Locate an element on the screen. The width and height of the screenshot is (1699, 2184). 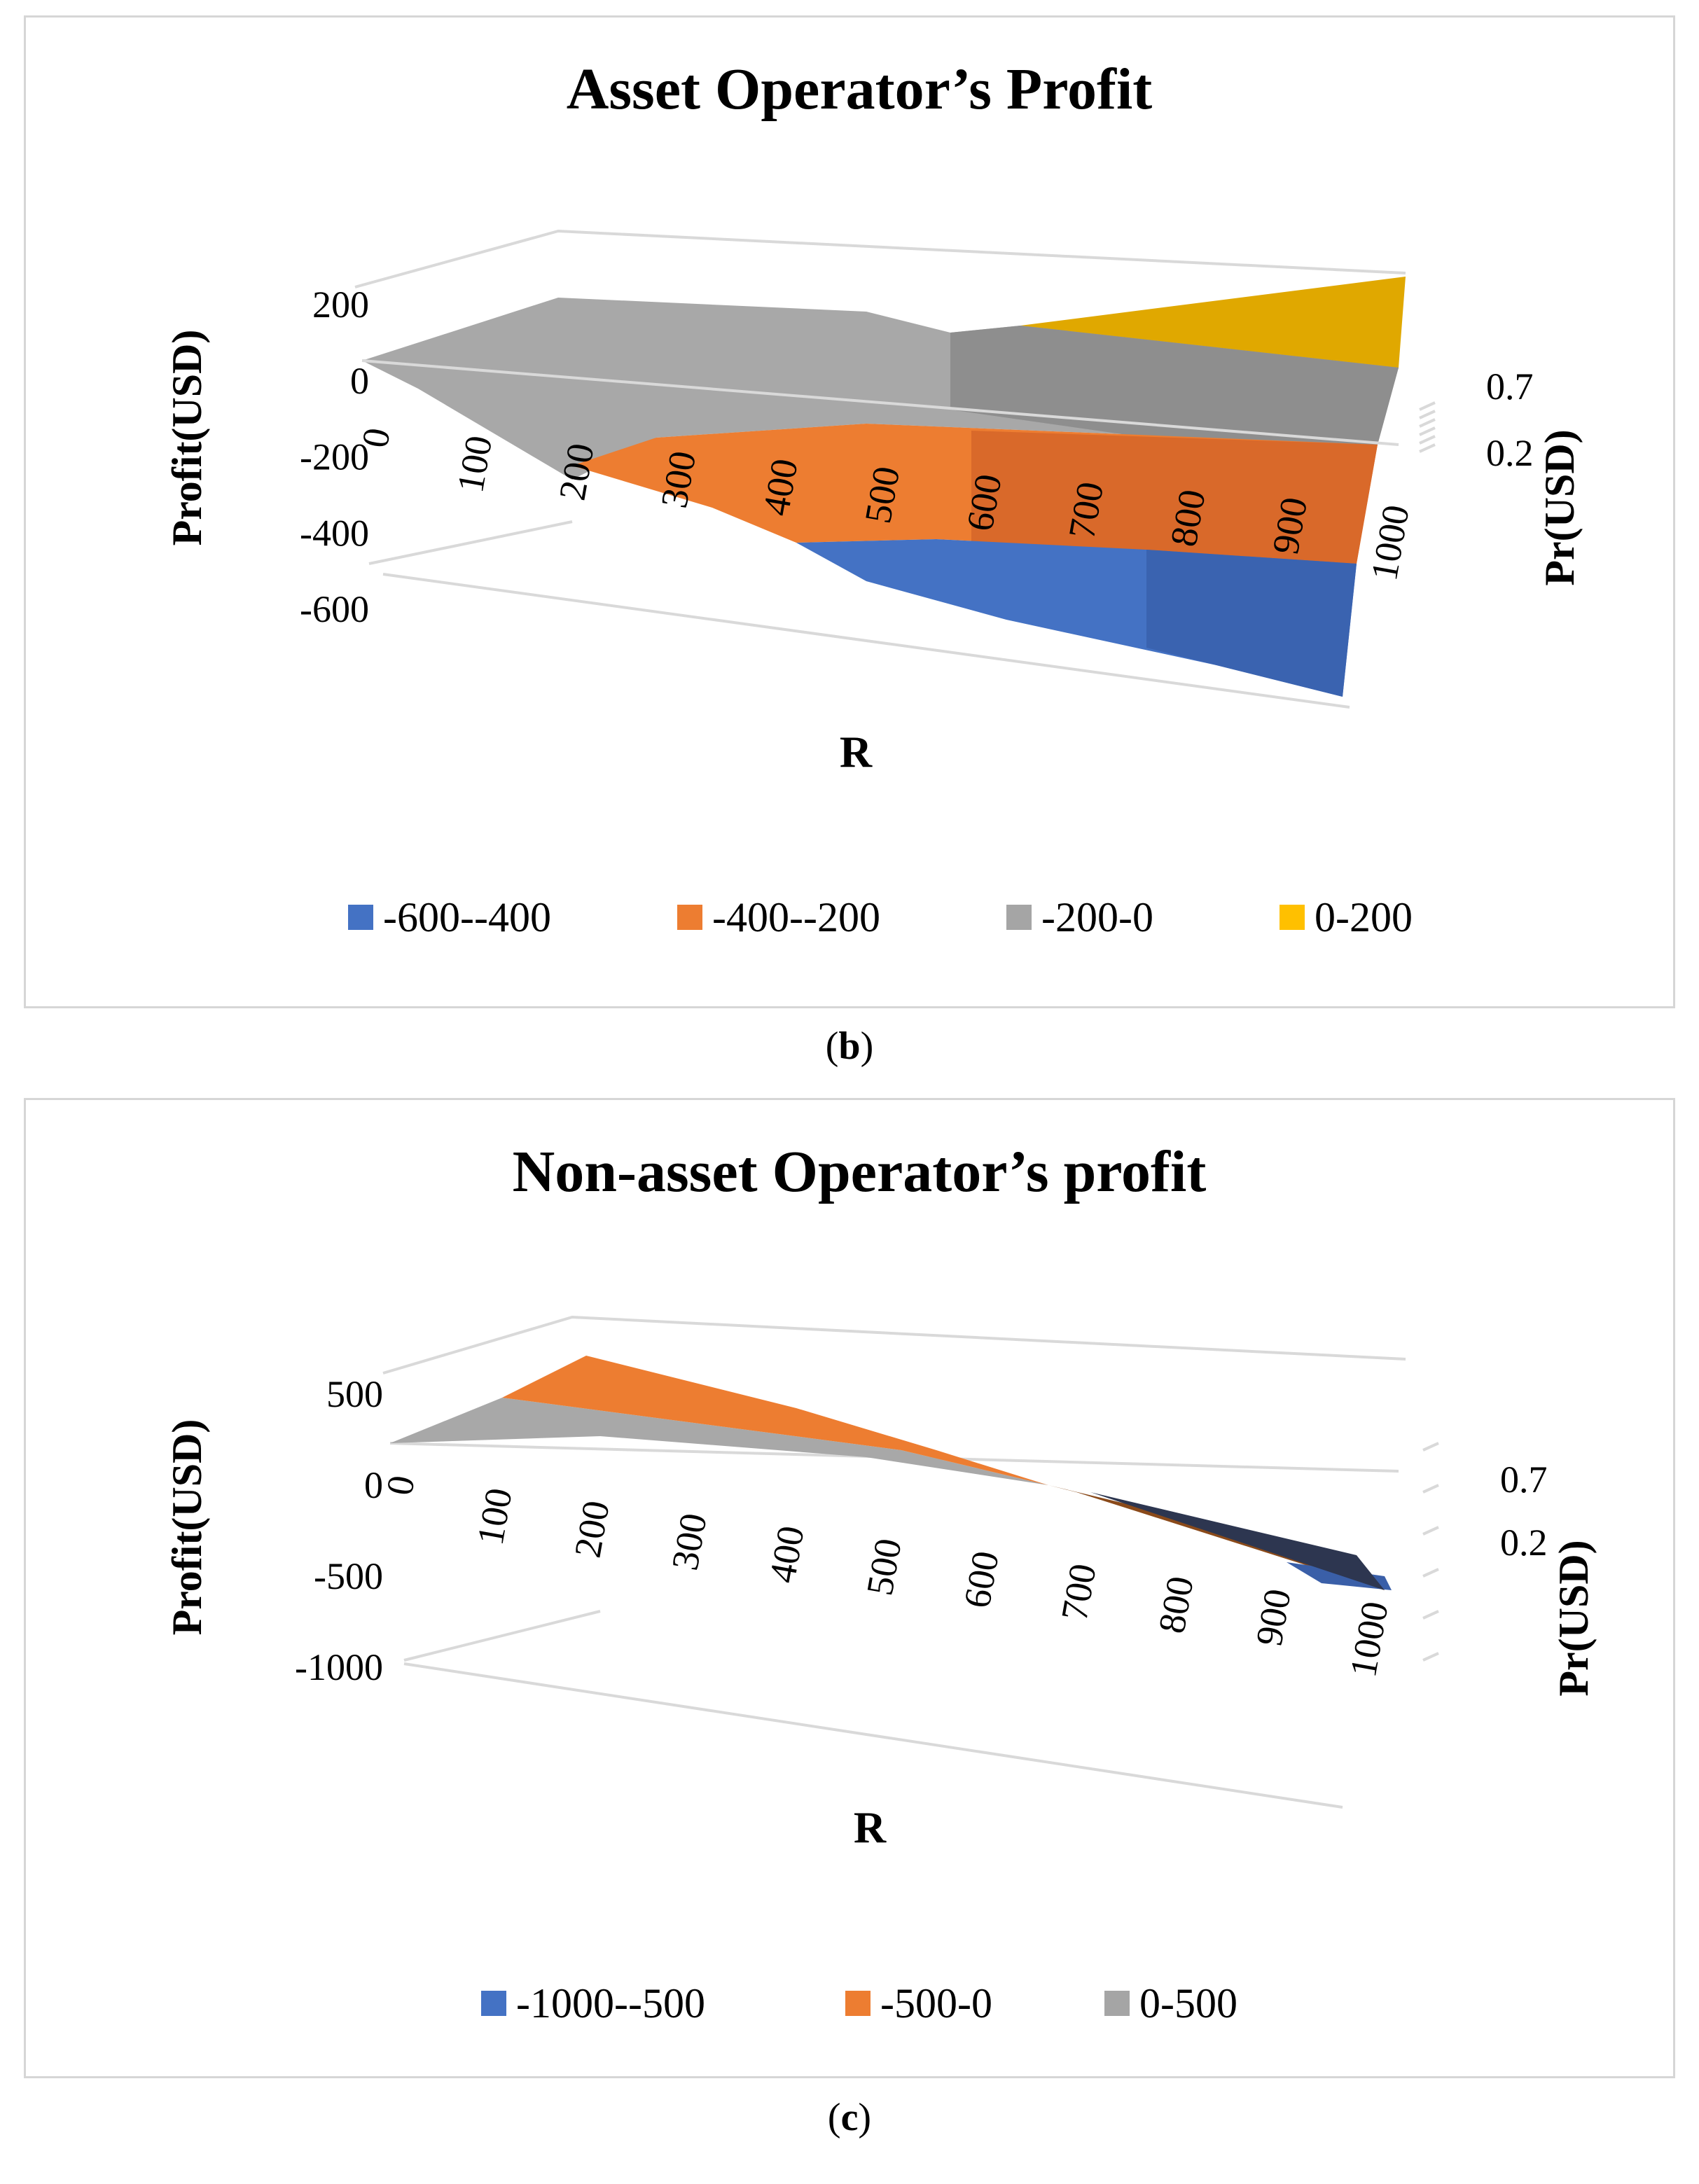
floor-gridlines is located at coordinates (859, 614).